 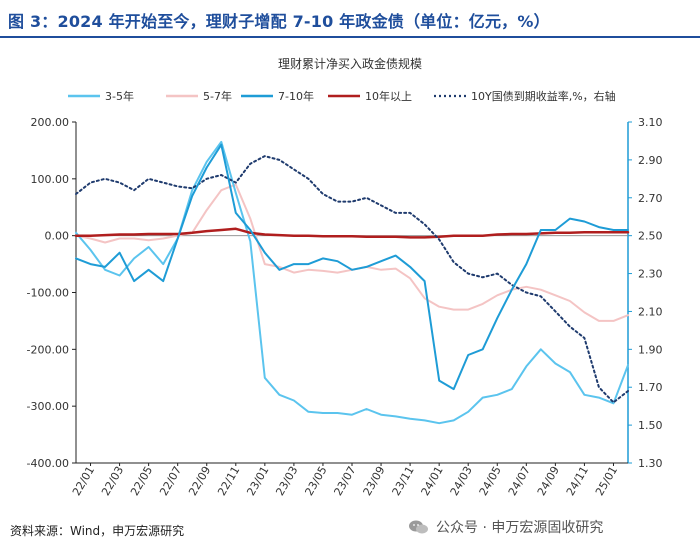 I want to click on legend-label-s_10plus: 10年以上, so click(x=388, y=96).